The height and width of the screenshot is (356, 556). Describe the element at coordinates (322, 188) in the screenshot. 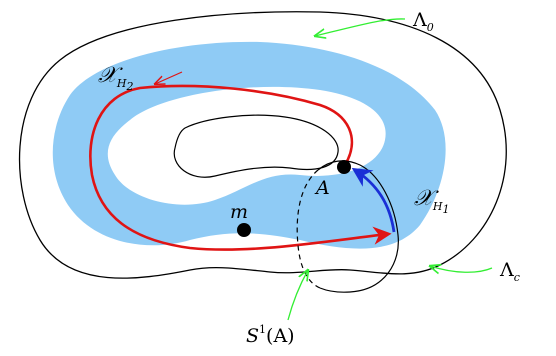

I see `label-A: A` at that location.